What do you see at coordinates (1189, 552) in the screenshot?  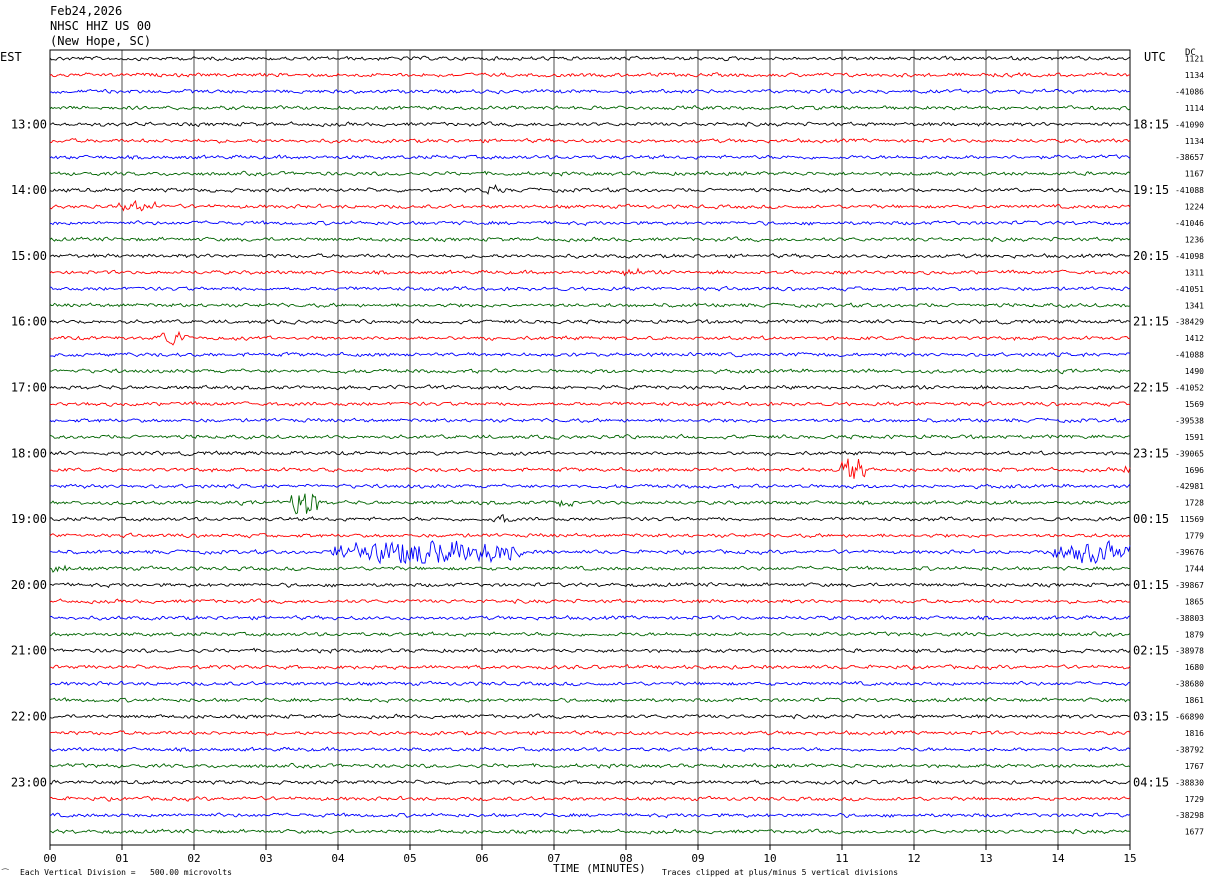 I see `dc-offset-label: -39676` at bounding box center [1189, 552].